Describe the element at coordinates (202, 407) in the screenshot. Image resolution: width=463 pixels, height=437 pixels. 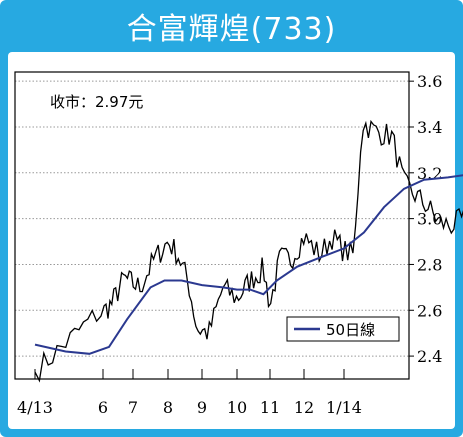
I see `x-tick-label: 9` at that location.